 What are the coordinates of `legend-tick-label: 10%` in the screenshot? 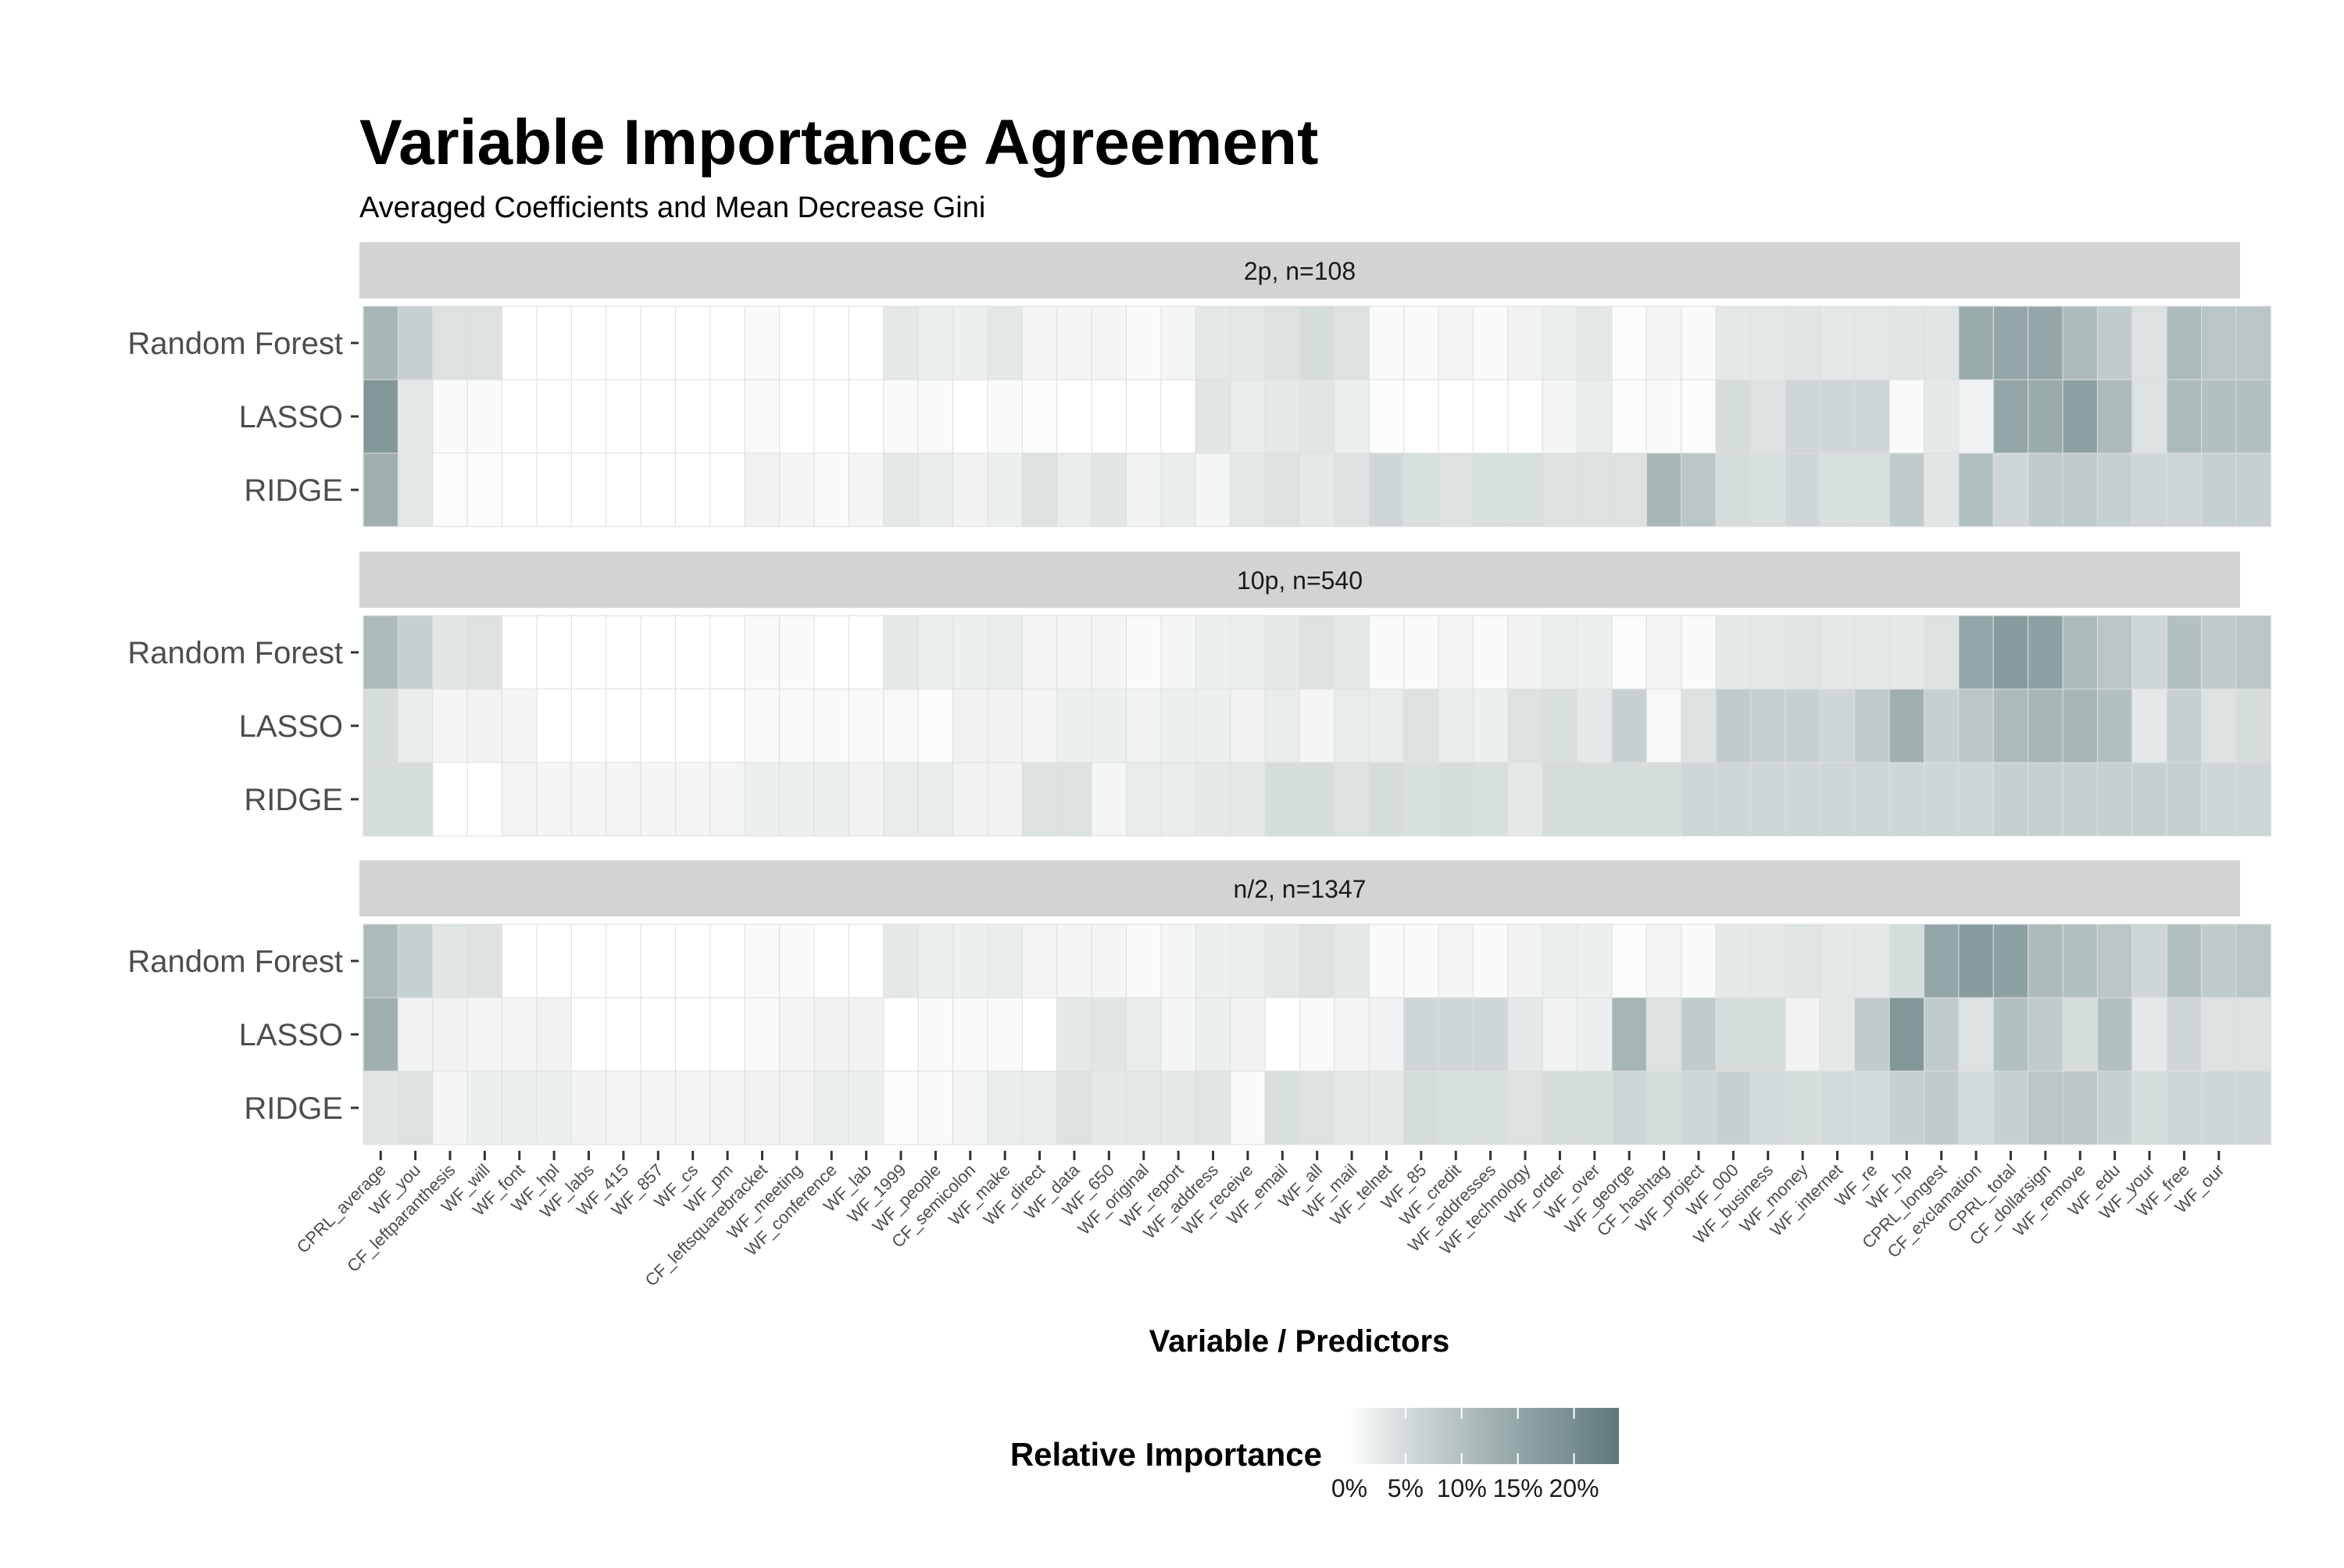 It's located at (1462, 1488).